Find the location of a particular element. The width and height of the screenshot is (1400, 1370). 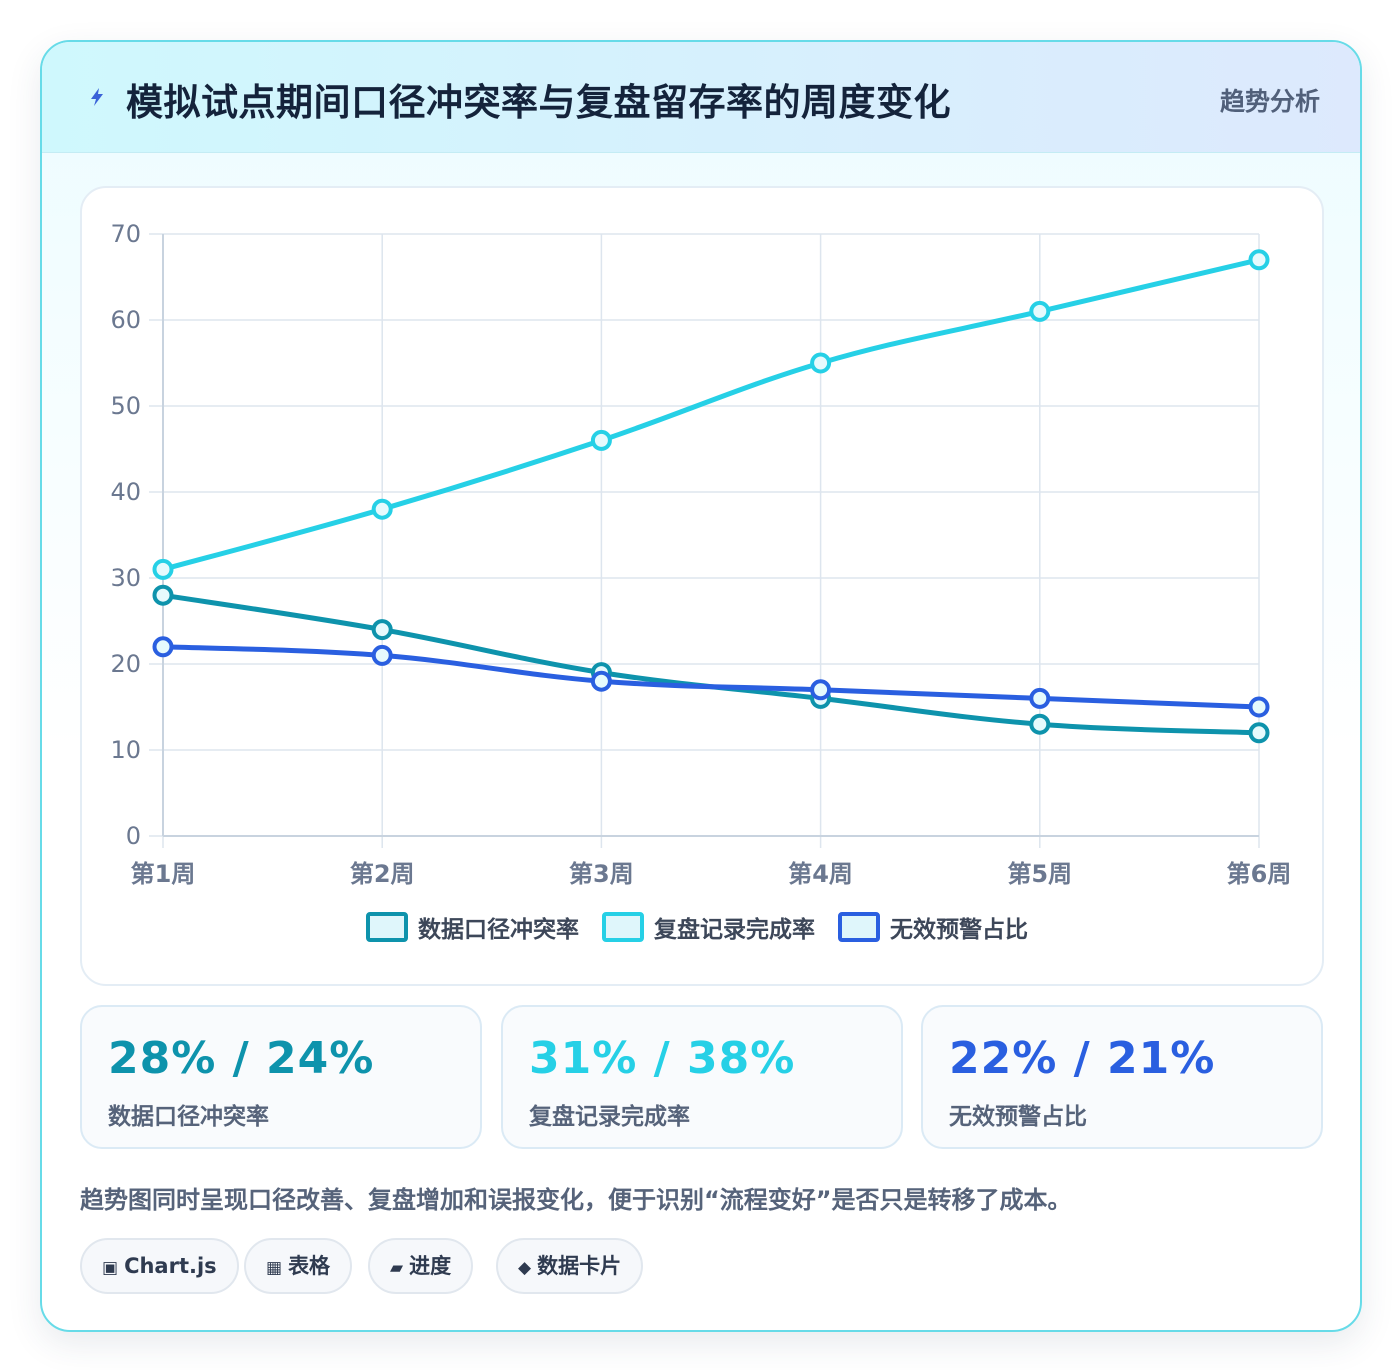

tag-chartjs: ▣ Chart.js is located at coordinates (159, 1266).